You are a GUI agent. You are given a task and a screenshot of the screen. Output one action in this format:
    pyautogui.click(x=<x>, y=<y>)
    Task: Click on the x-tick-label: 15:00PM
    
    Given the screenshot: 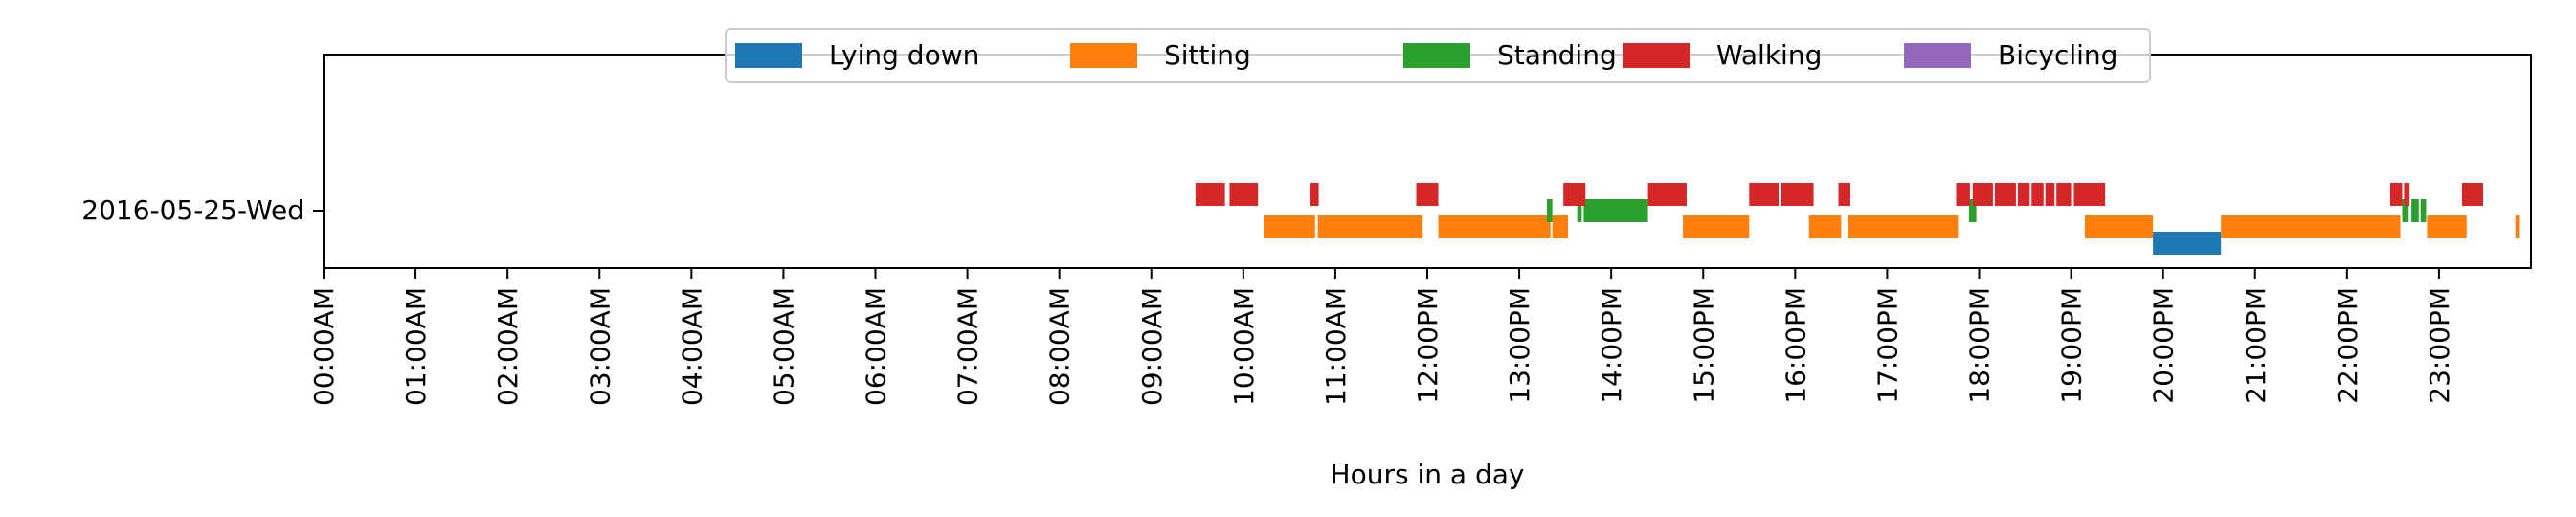 What is the action you would take?
    pyautogui.click(x=1704, y=345)
    